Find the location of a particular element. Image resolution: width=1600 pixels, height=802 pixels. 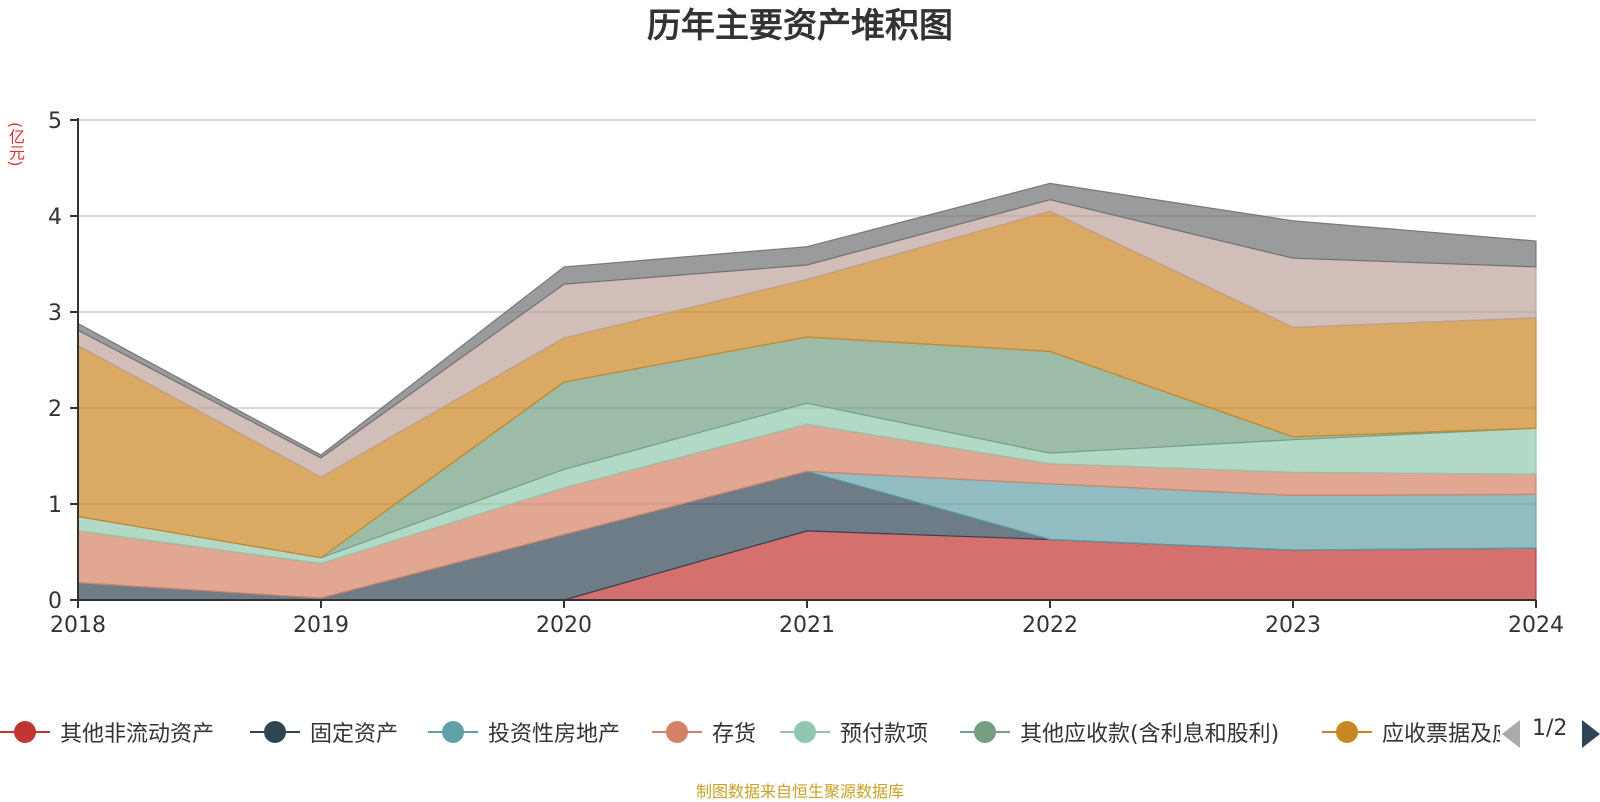

x-tick-label: 2022 is located at coordinates (1050, 625).